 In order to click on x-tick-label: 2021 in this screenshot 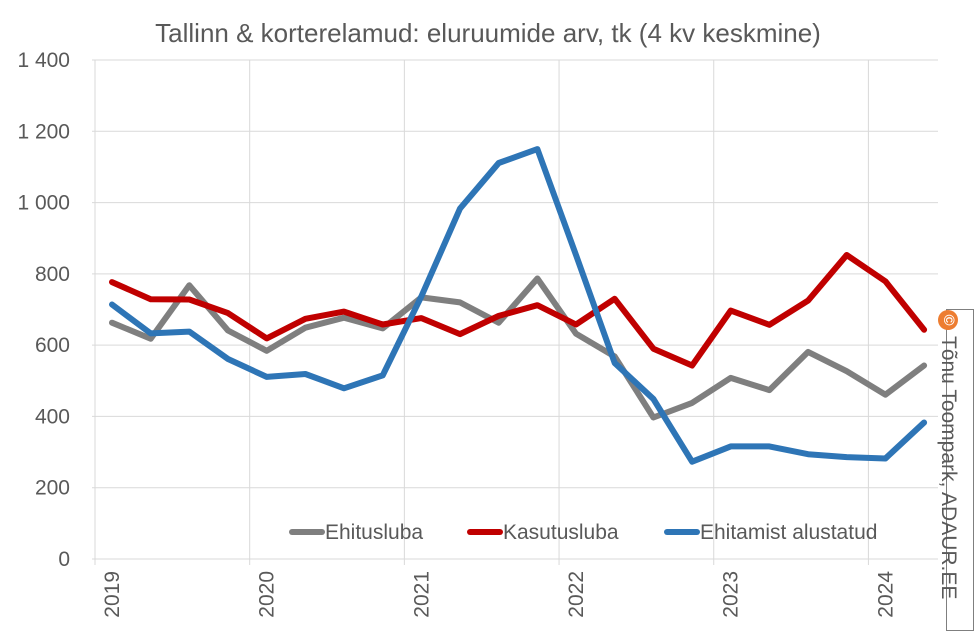, I will do `click(421, 594)`.